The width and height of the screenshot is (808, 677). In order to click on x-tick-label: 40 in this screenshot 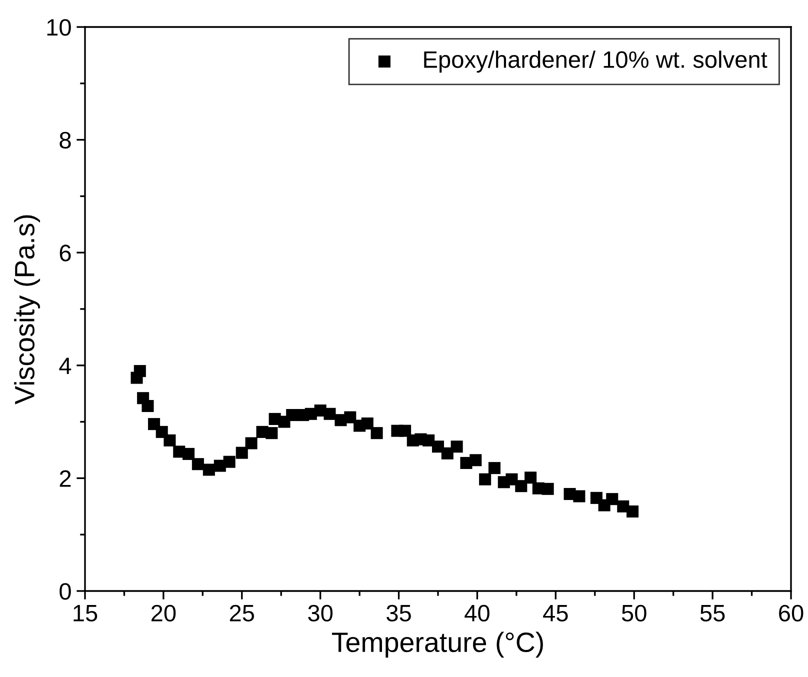, I will do `click(477, 613)`.